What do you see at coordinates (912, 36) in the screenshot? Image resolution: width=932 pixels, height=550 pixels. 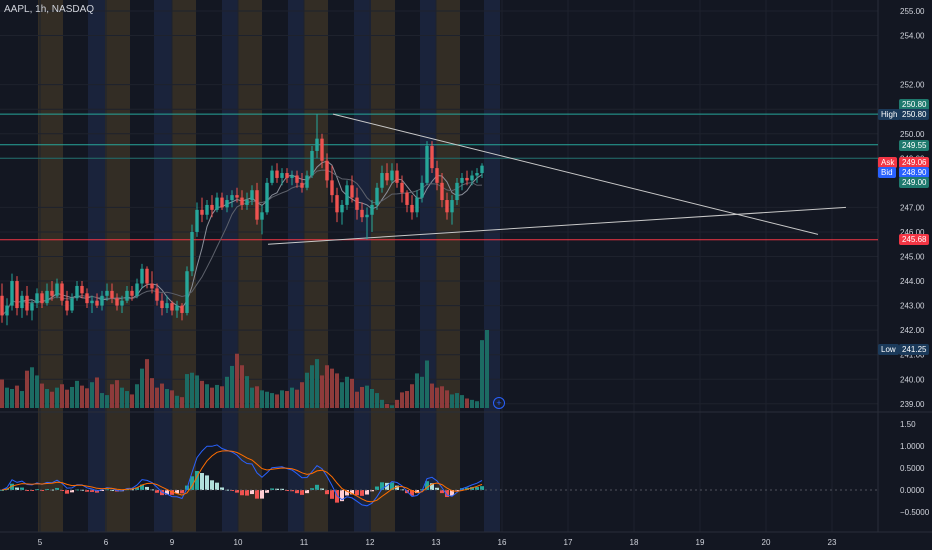 I see `price-tick-label: 254.00` at bounding box center [912, 36].